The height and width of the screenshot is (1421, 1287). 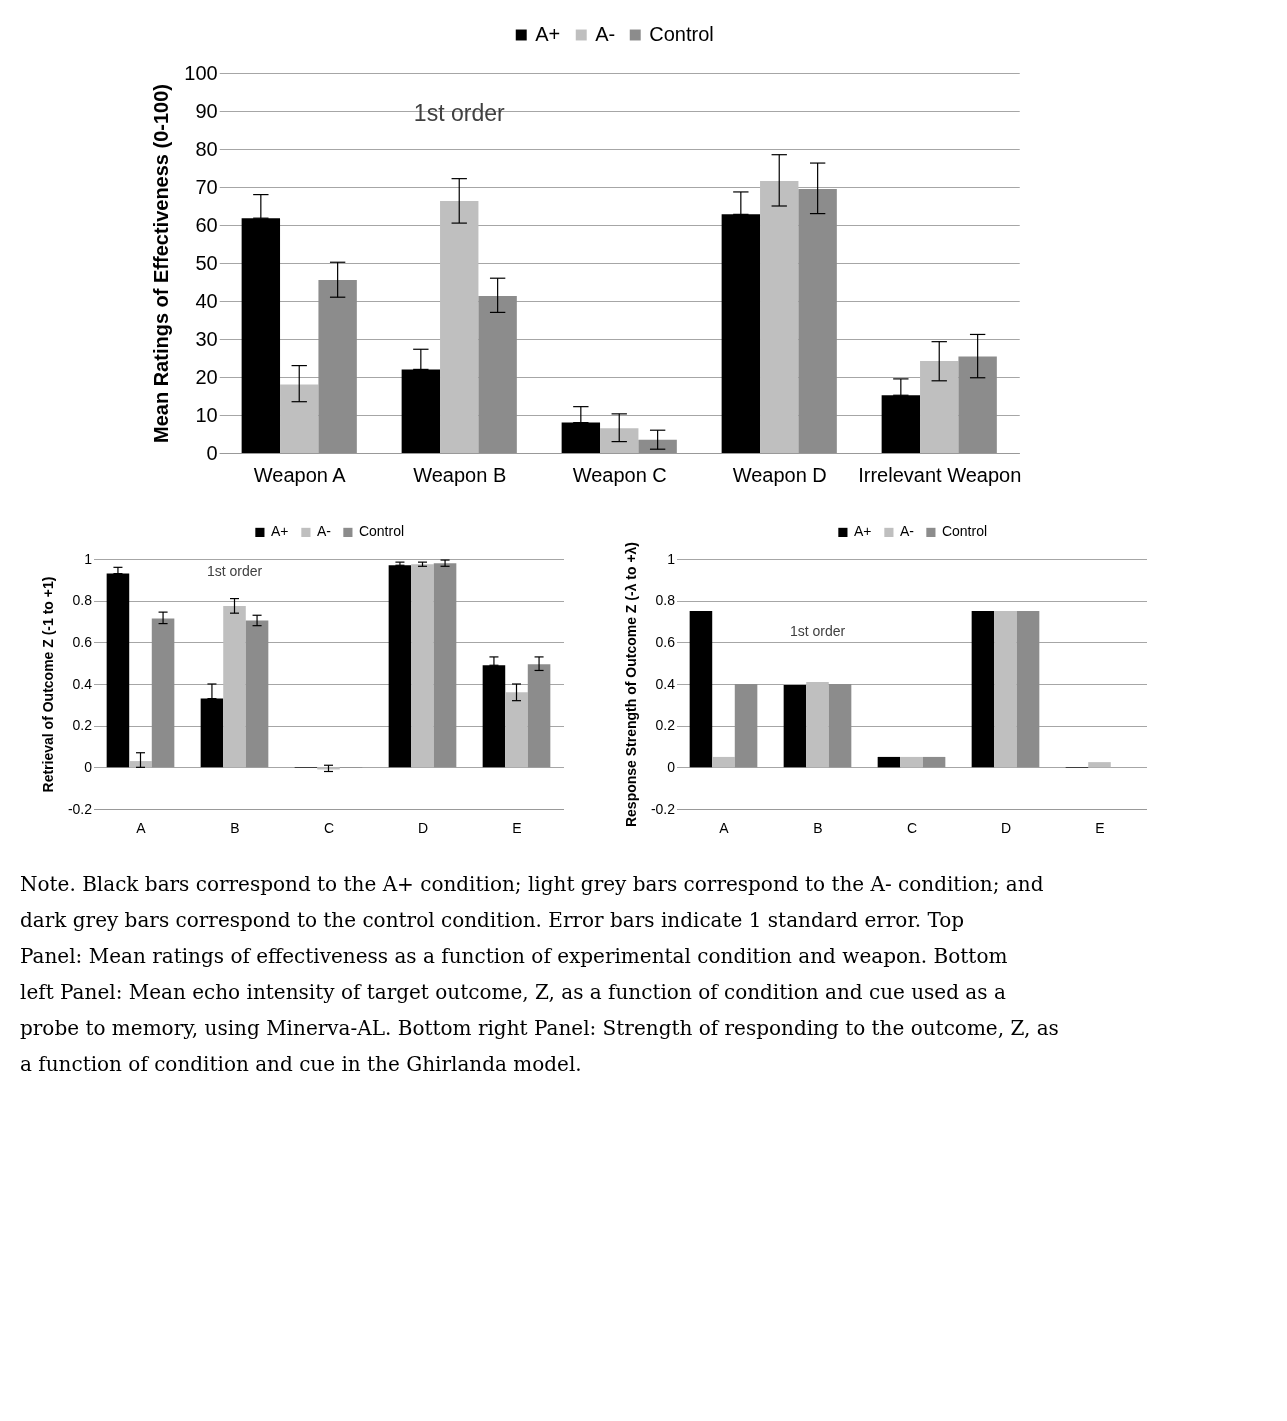 I want to click on y-axis-title: Retrieval of Outcome Z (-1 to +1), so click(x=47, y=684).